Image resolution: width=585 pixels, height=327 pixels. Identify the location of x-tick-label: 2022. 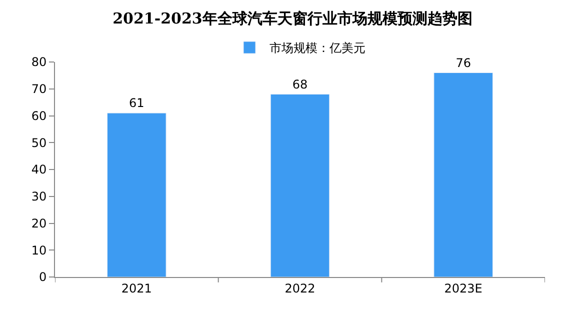
(300, 288).